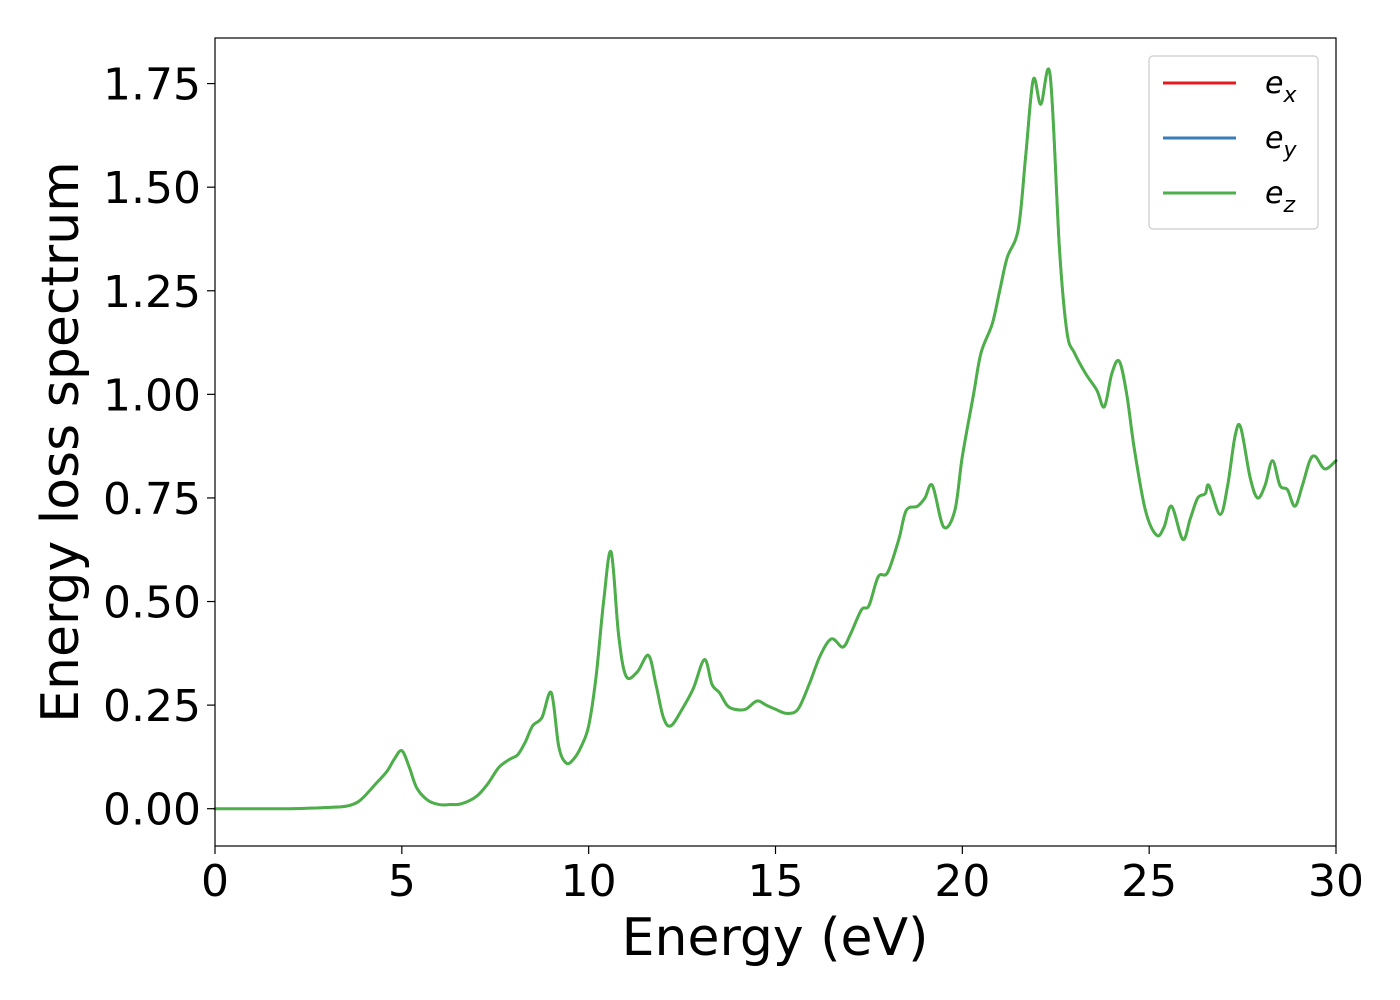 This screenshot has width=1400, height=1000. Describe the element at coordinates (1149, 881) in the screenshot. I see `x-tick-label: 25` at that location.